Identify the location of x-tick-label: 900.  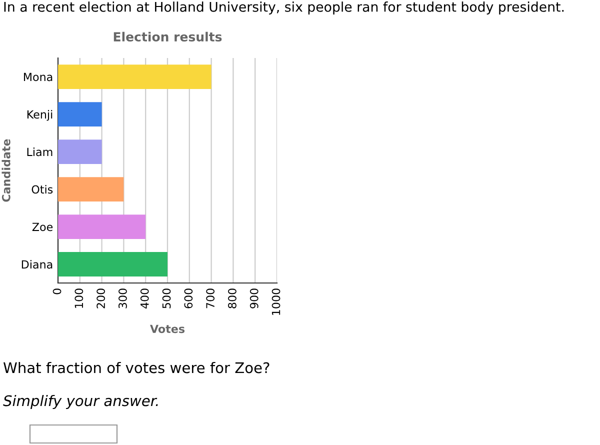
(254, 298).